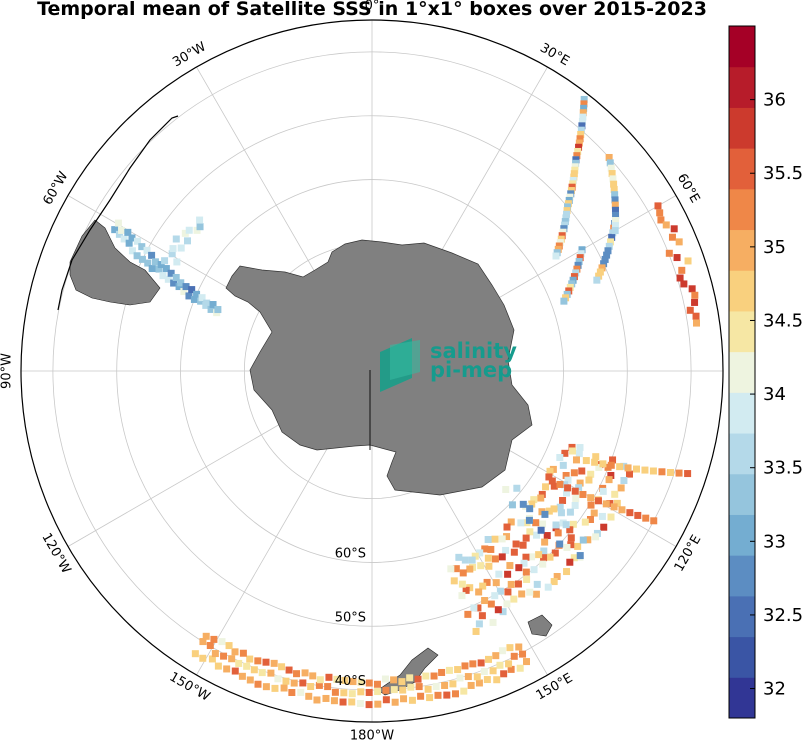 This screenshot has height=743, width=805. What do you see at coordinates (350, 617) in the screenshot?
I see `latitude-labels: 60°S 50°S 40°S` at bounding box center [350, 617].